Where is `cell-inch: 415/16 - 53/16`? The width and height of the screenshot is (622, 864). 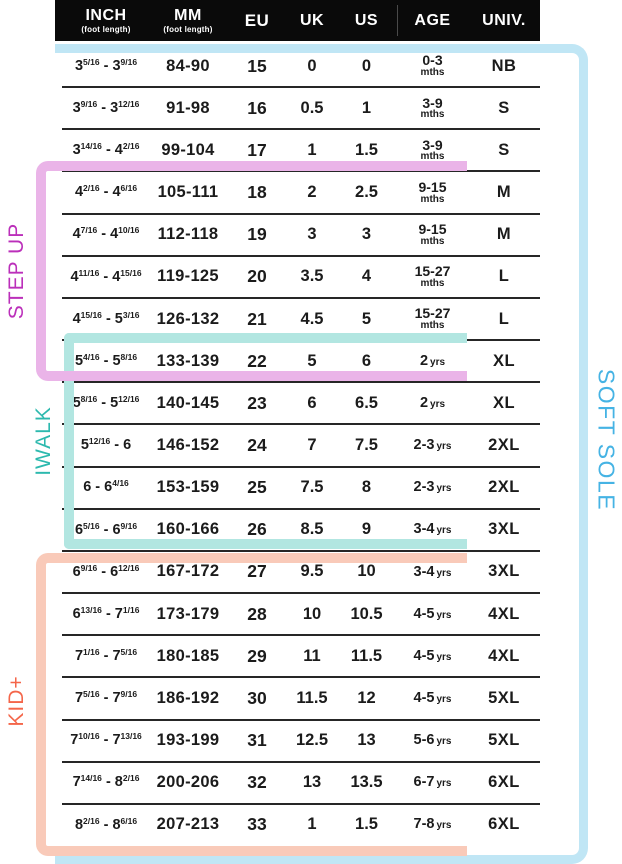
cell-inch: 415/16 - 53/16 is located at coordinates (106, 318).